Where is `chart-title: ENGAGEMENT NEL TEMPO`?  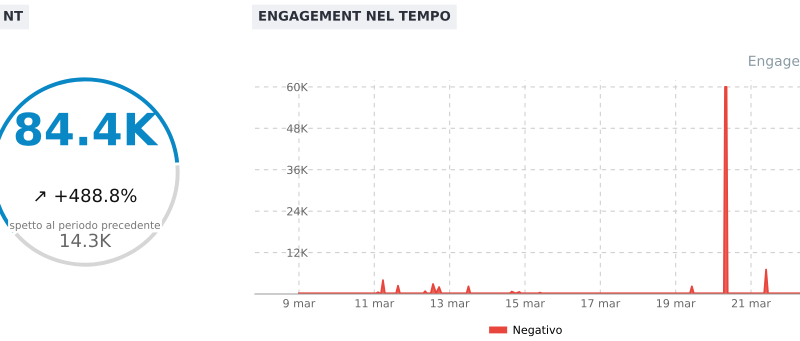 chart-title: ENGAGEMENT NEL TEMPO is located at coordinates (354, 15).